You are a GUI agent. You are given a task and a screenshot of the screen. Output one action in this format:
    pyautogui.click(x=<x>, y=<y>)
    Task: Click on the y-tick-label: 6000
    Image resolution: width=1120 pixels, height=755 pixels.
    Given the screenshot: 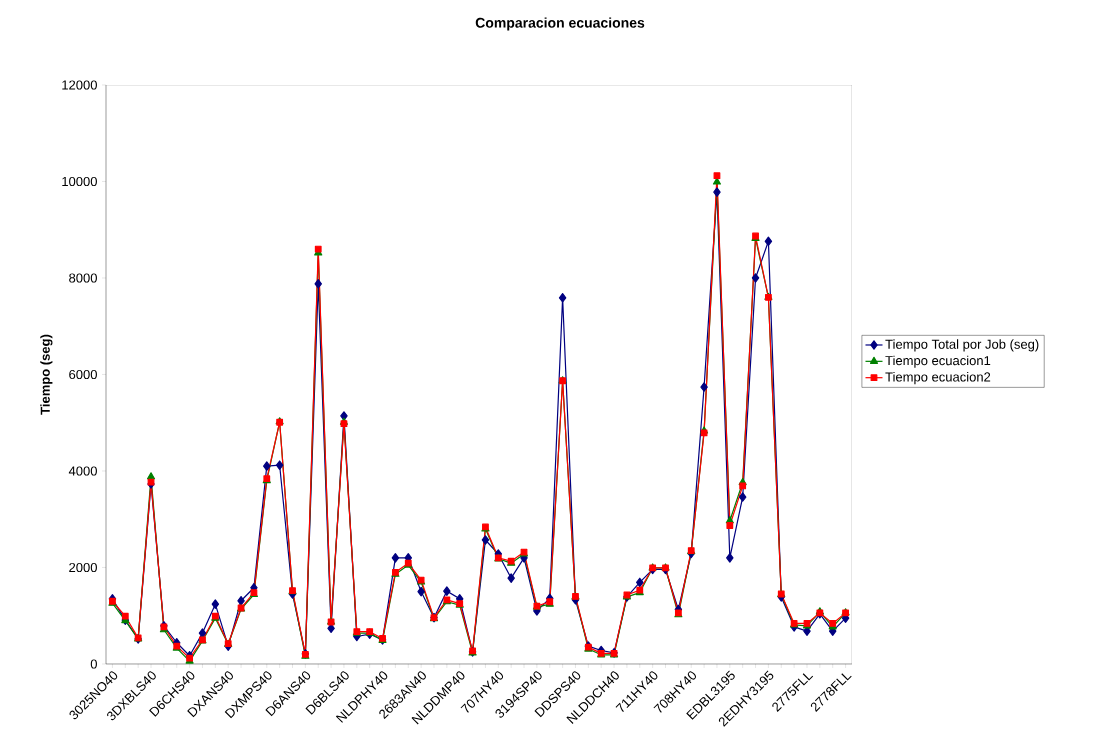 What is the action you would take?
    pyautogui.click(x=83, y=374)
    